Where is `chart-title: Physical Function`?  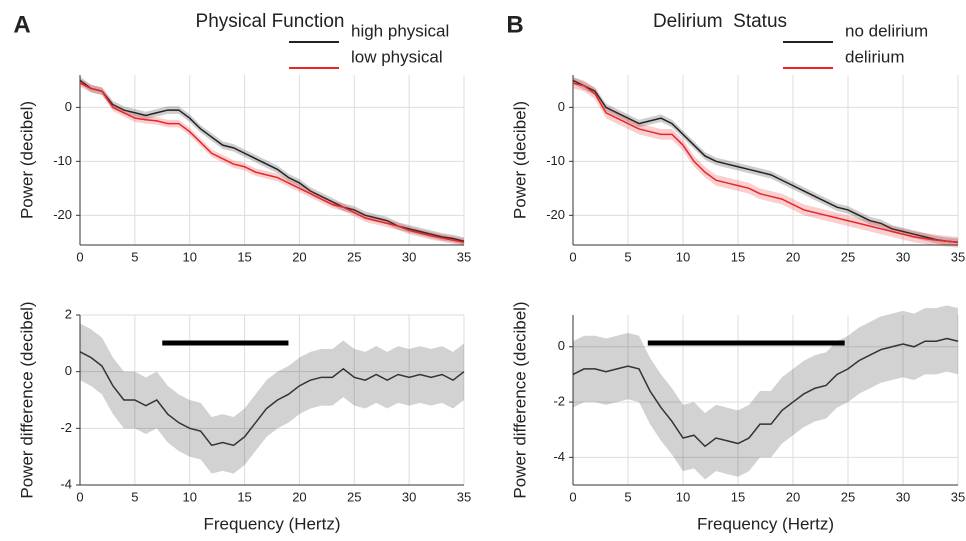
chart-title: Physical Function is located at coordinates (270, 21).